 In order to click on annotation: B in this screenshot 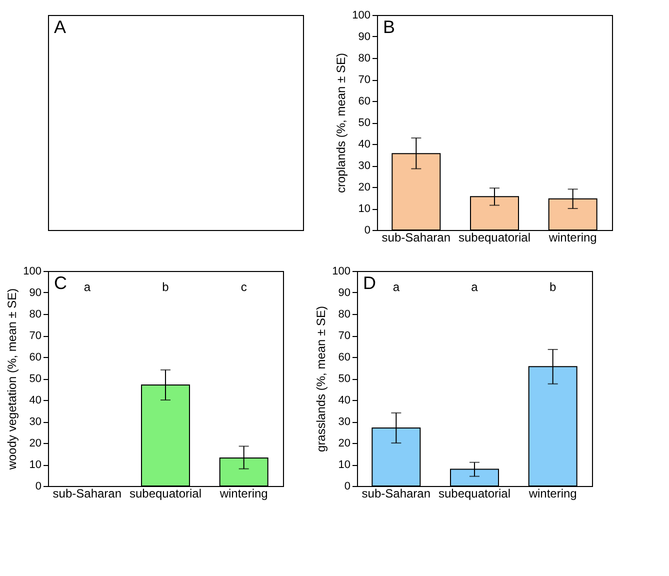, I will do `click(389, 27)`.